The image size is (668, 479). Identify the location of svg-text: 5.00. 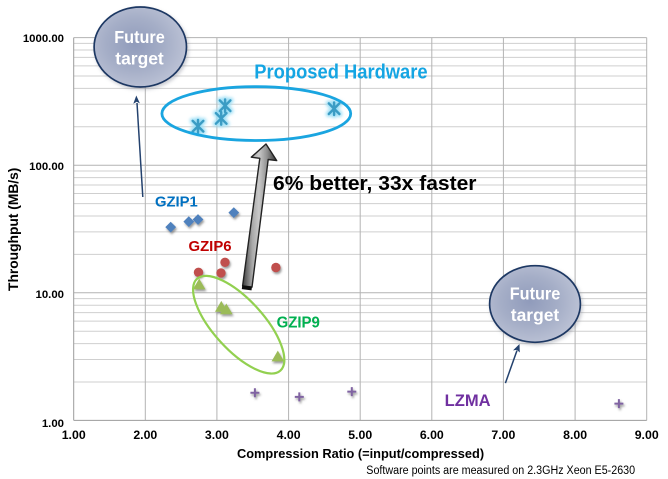
(360, 435).